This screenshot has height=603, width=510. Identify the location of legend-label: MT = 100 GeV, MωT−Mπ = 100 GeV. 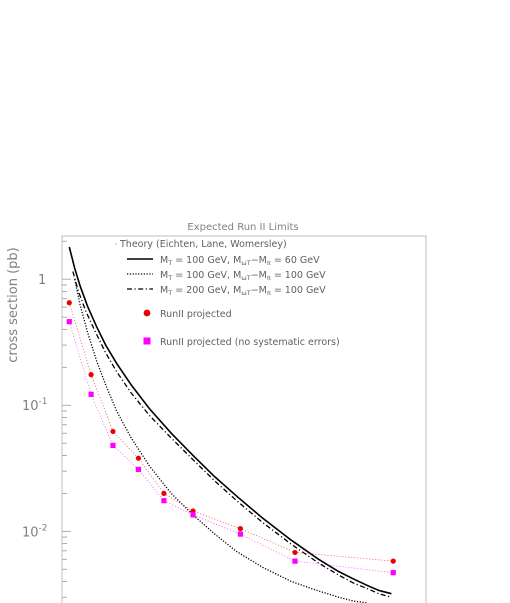
(243, 276).